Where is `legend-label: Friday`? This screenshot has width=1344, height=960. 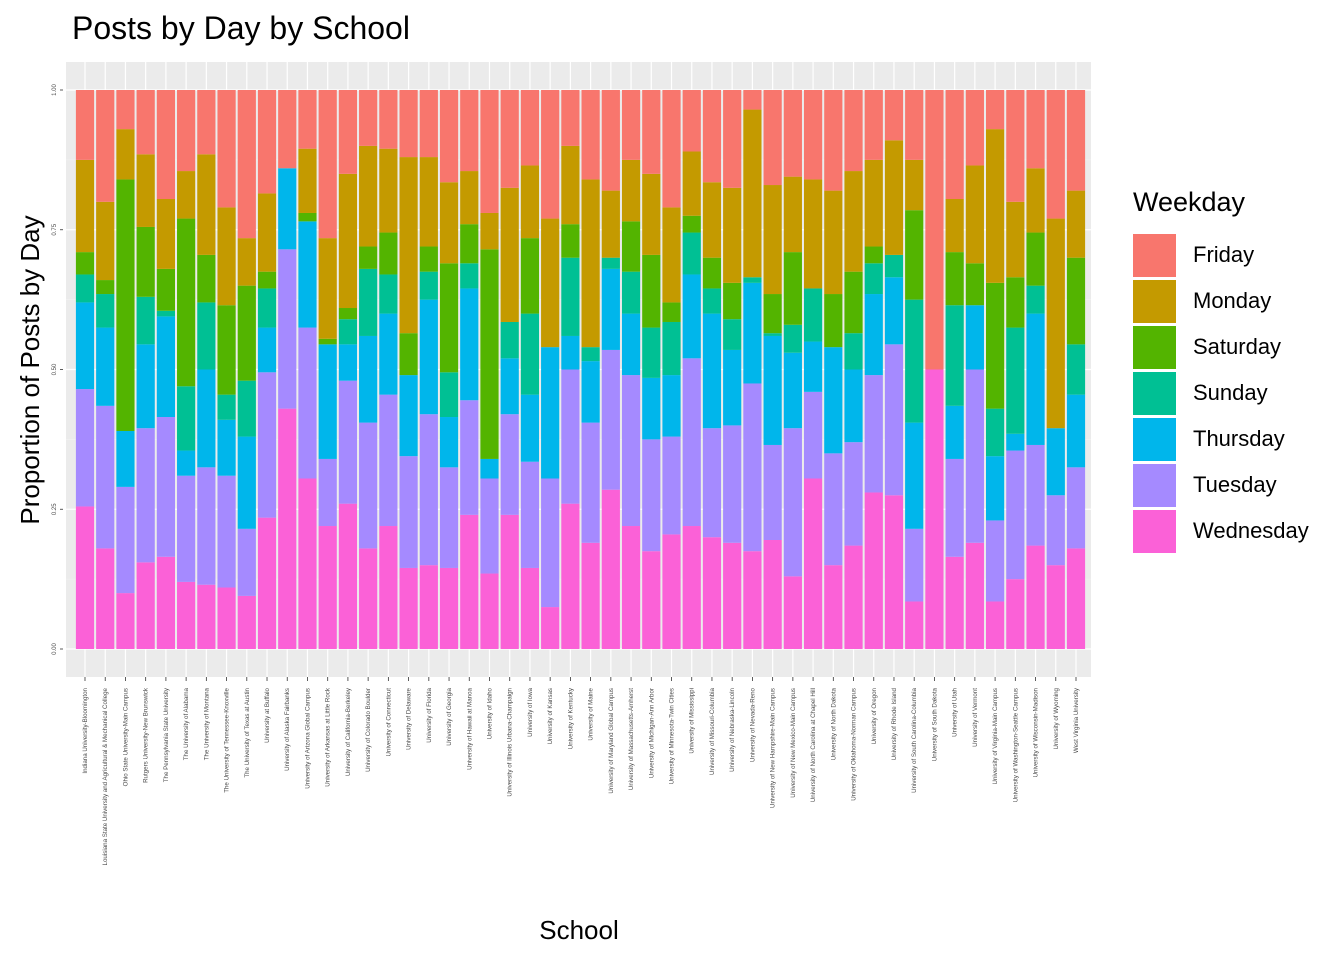 legend-label: Friday is located at coordinates (1224, 254).